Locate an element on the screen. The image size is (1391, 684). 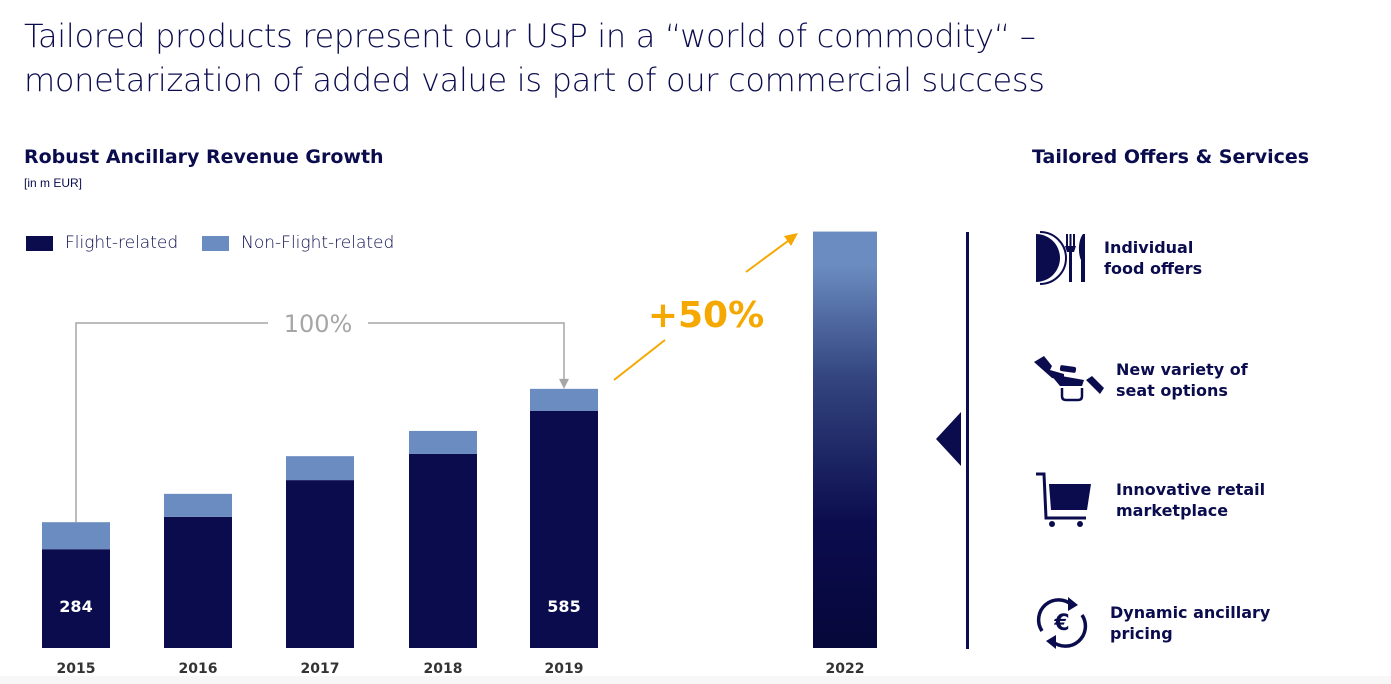
legend-label-flight: Flight-related is located at coordinates (122, 243).